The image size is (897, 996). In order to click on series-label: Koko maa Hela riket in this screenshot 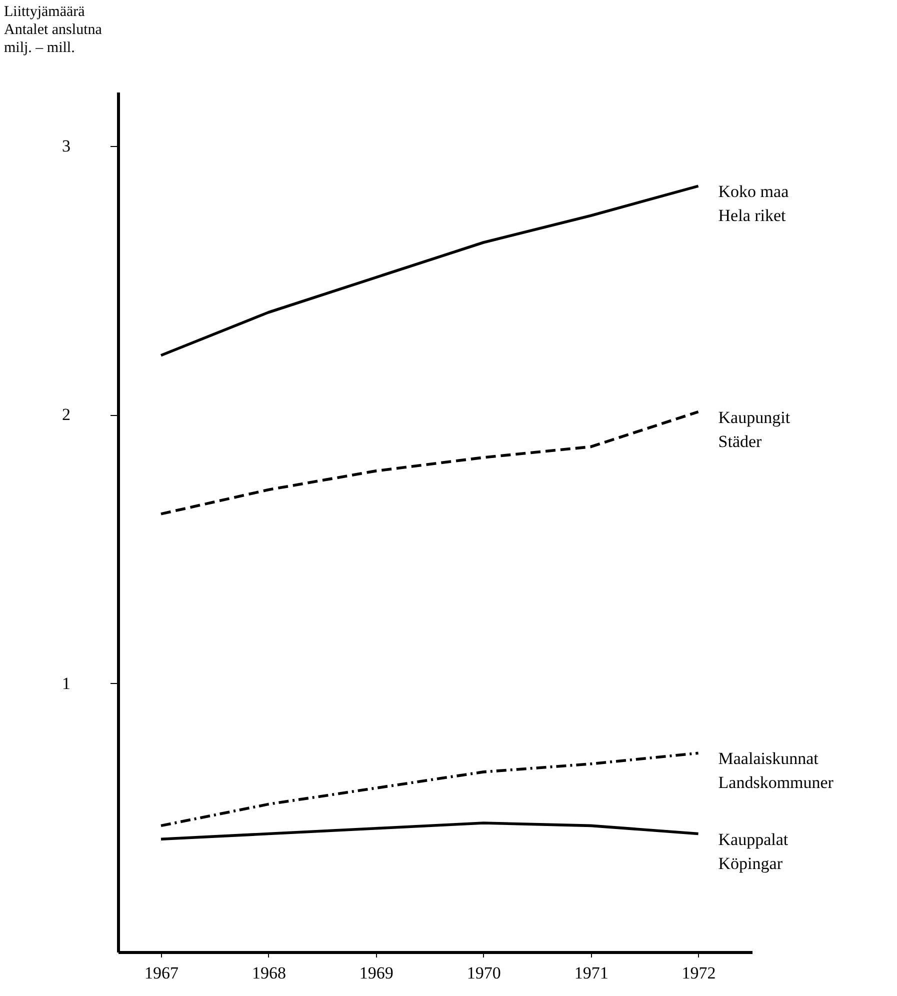, I will do `click(754, 204)`.